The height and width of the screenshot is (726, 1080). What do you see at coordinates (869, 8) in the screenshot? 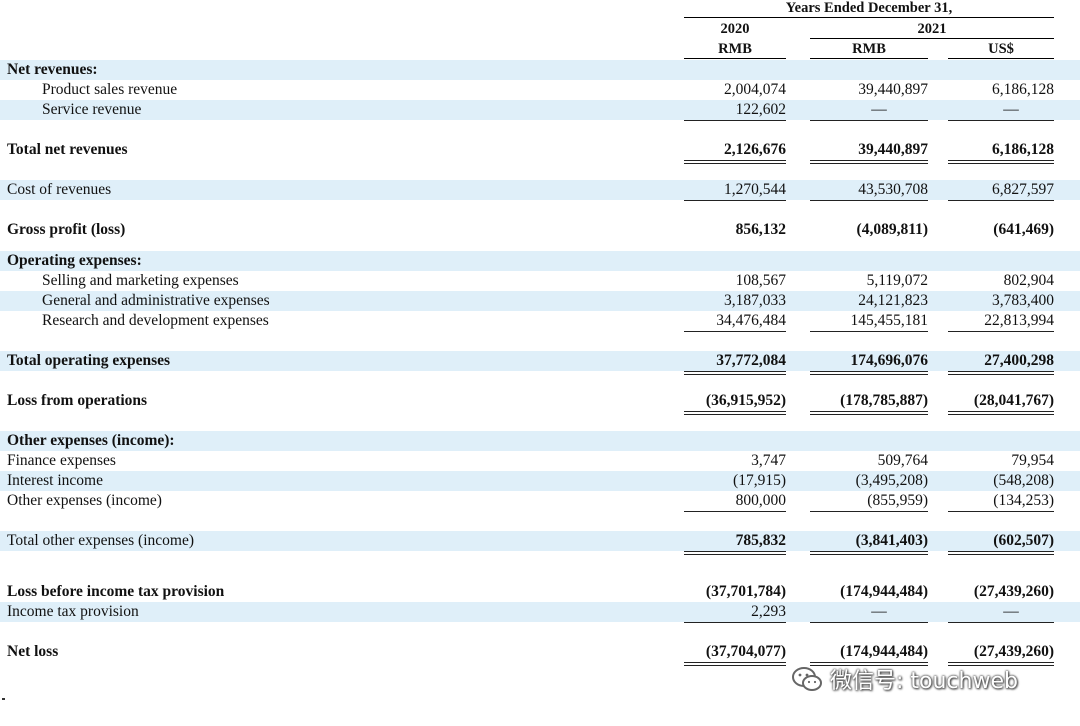
I see `period-title: Years Ended December 31,` at bounding box center [869, 8].